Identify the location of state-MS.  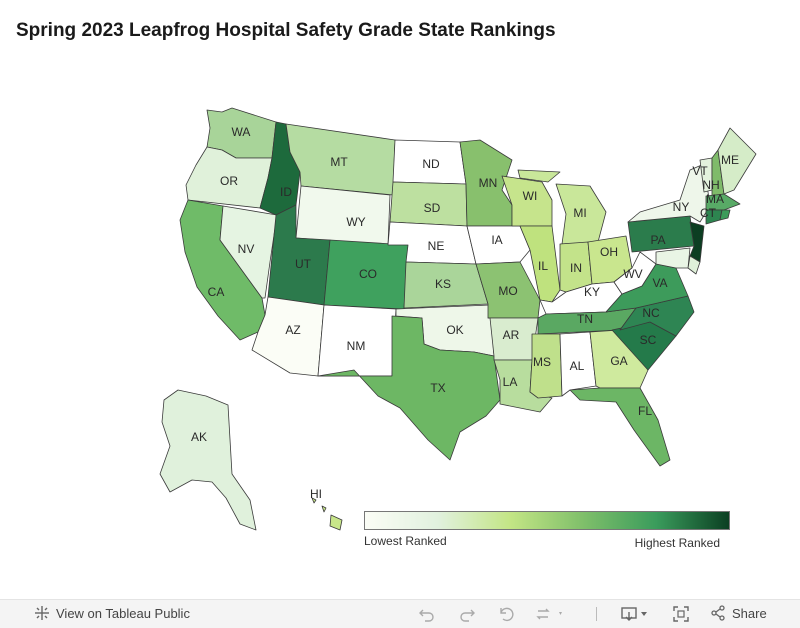
(546, 366).